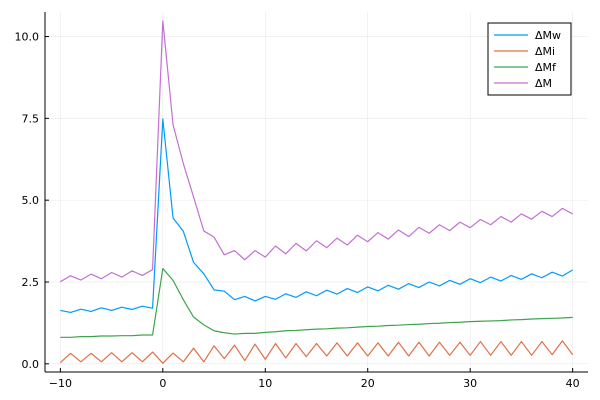 This screenshot has width=600, height=400. What do you see at coordinates (27, 37) in the screenshot?
I see `y-tick-label: 10.0` at bounding box center [27, 37].